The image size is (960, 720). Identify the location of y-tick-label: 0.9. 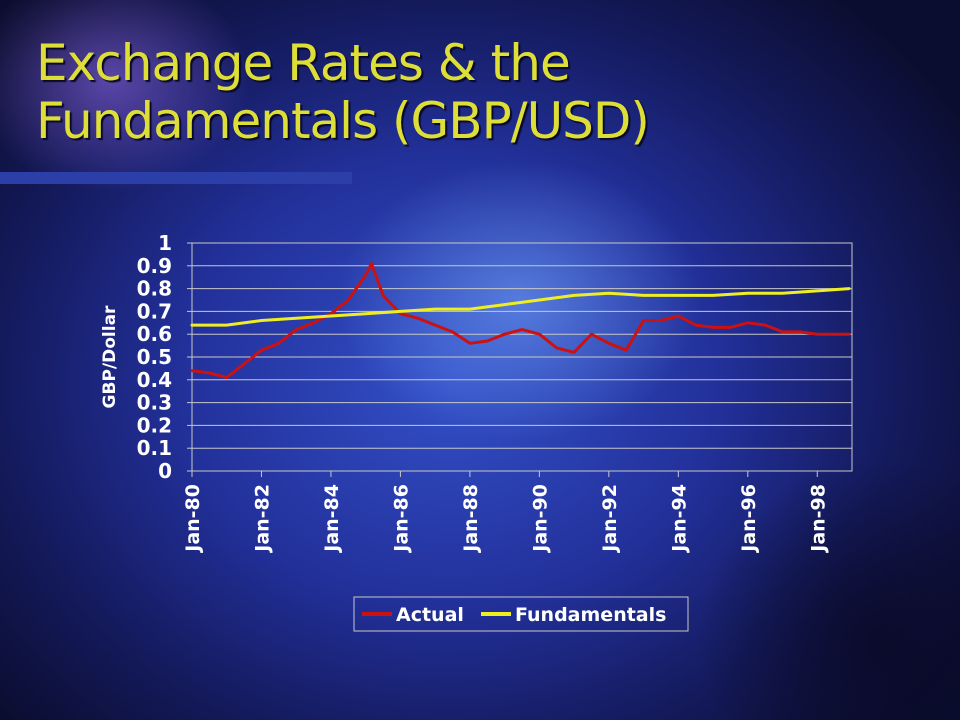
(154, 266).